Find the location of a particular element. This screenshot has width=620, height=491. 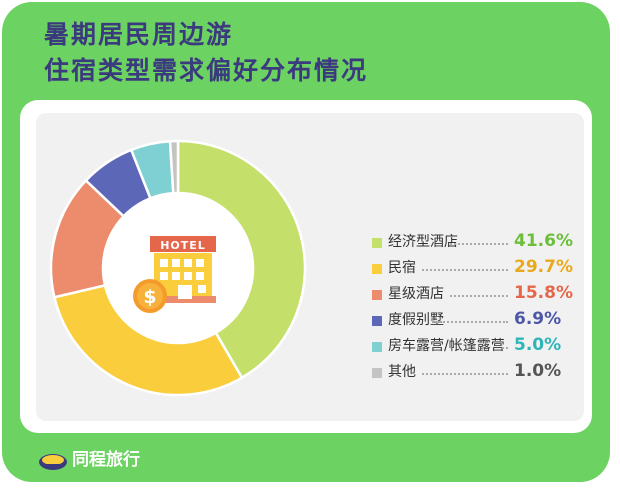

legend-label: 民宿 is located at coordinates (402, 268).